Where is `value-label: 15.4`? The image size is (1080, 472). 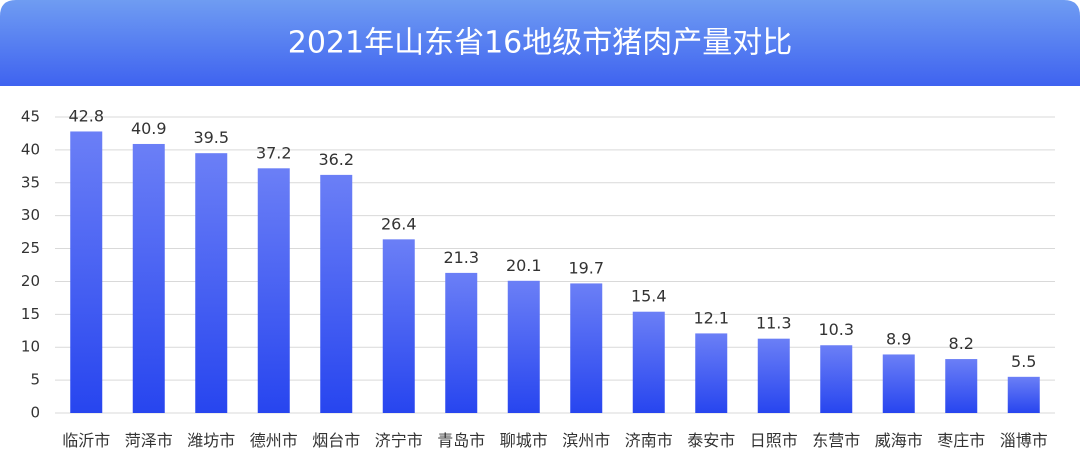 value-label: 15.4 is located at coordinates (649, 296).